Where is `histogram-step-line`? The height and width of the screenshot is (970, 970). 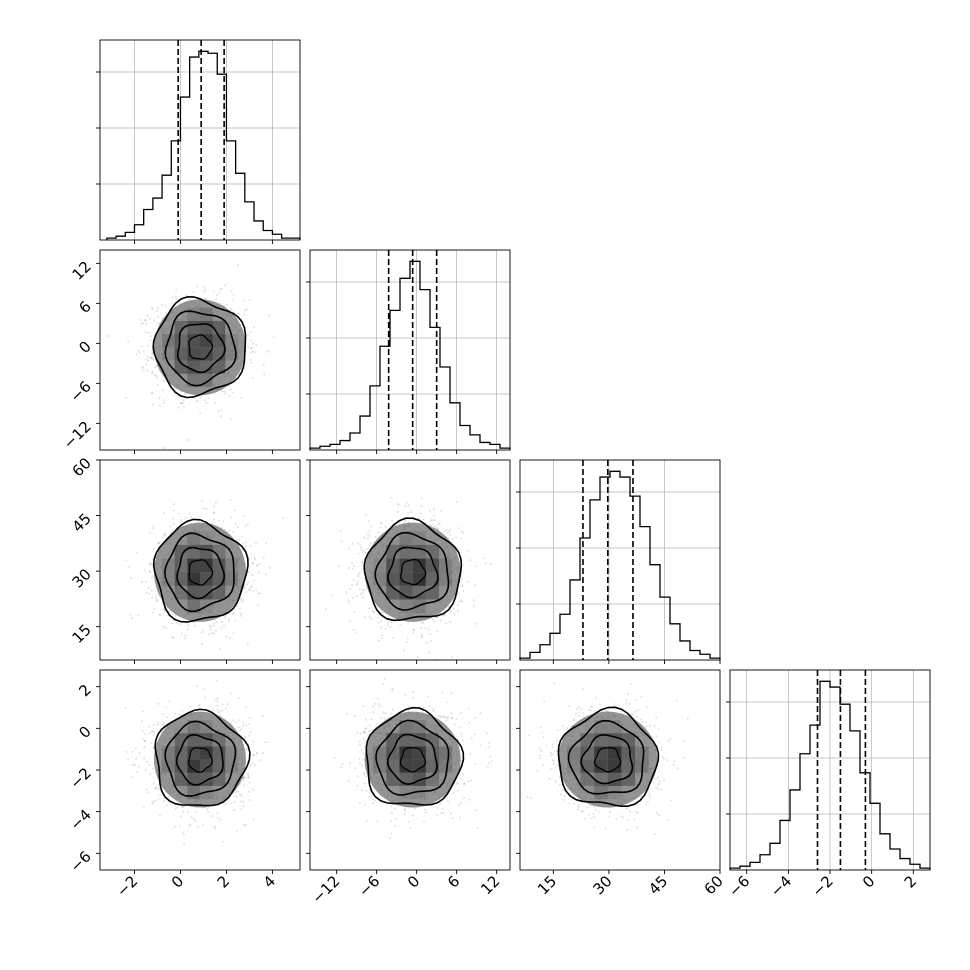
histogram-step-line is located at coordinates (203, 145).